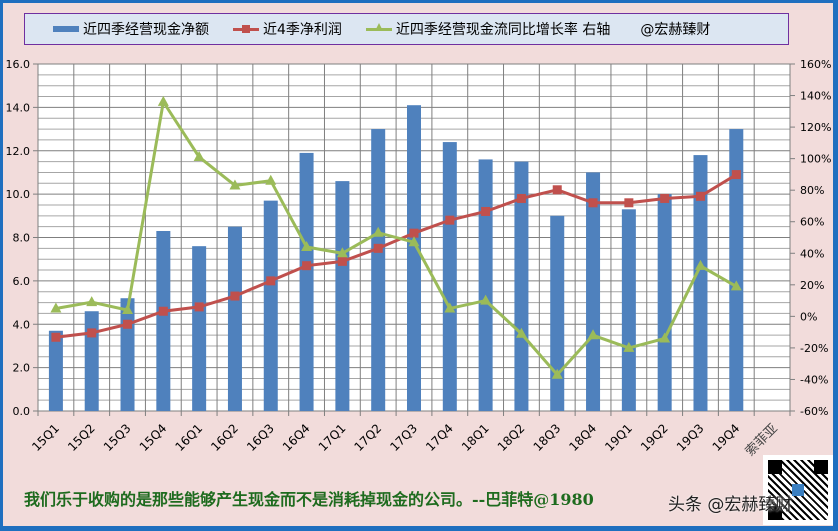 The height and width of the screenshot is (531, 838). What do you see at coordinates (296, 437) in the screenshot?
I see `category-label: 16Q4` at bounding box center [296, 437].